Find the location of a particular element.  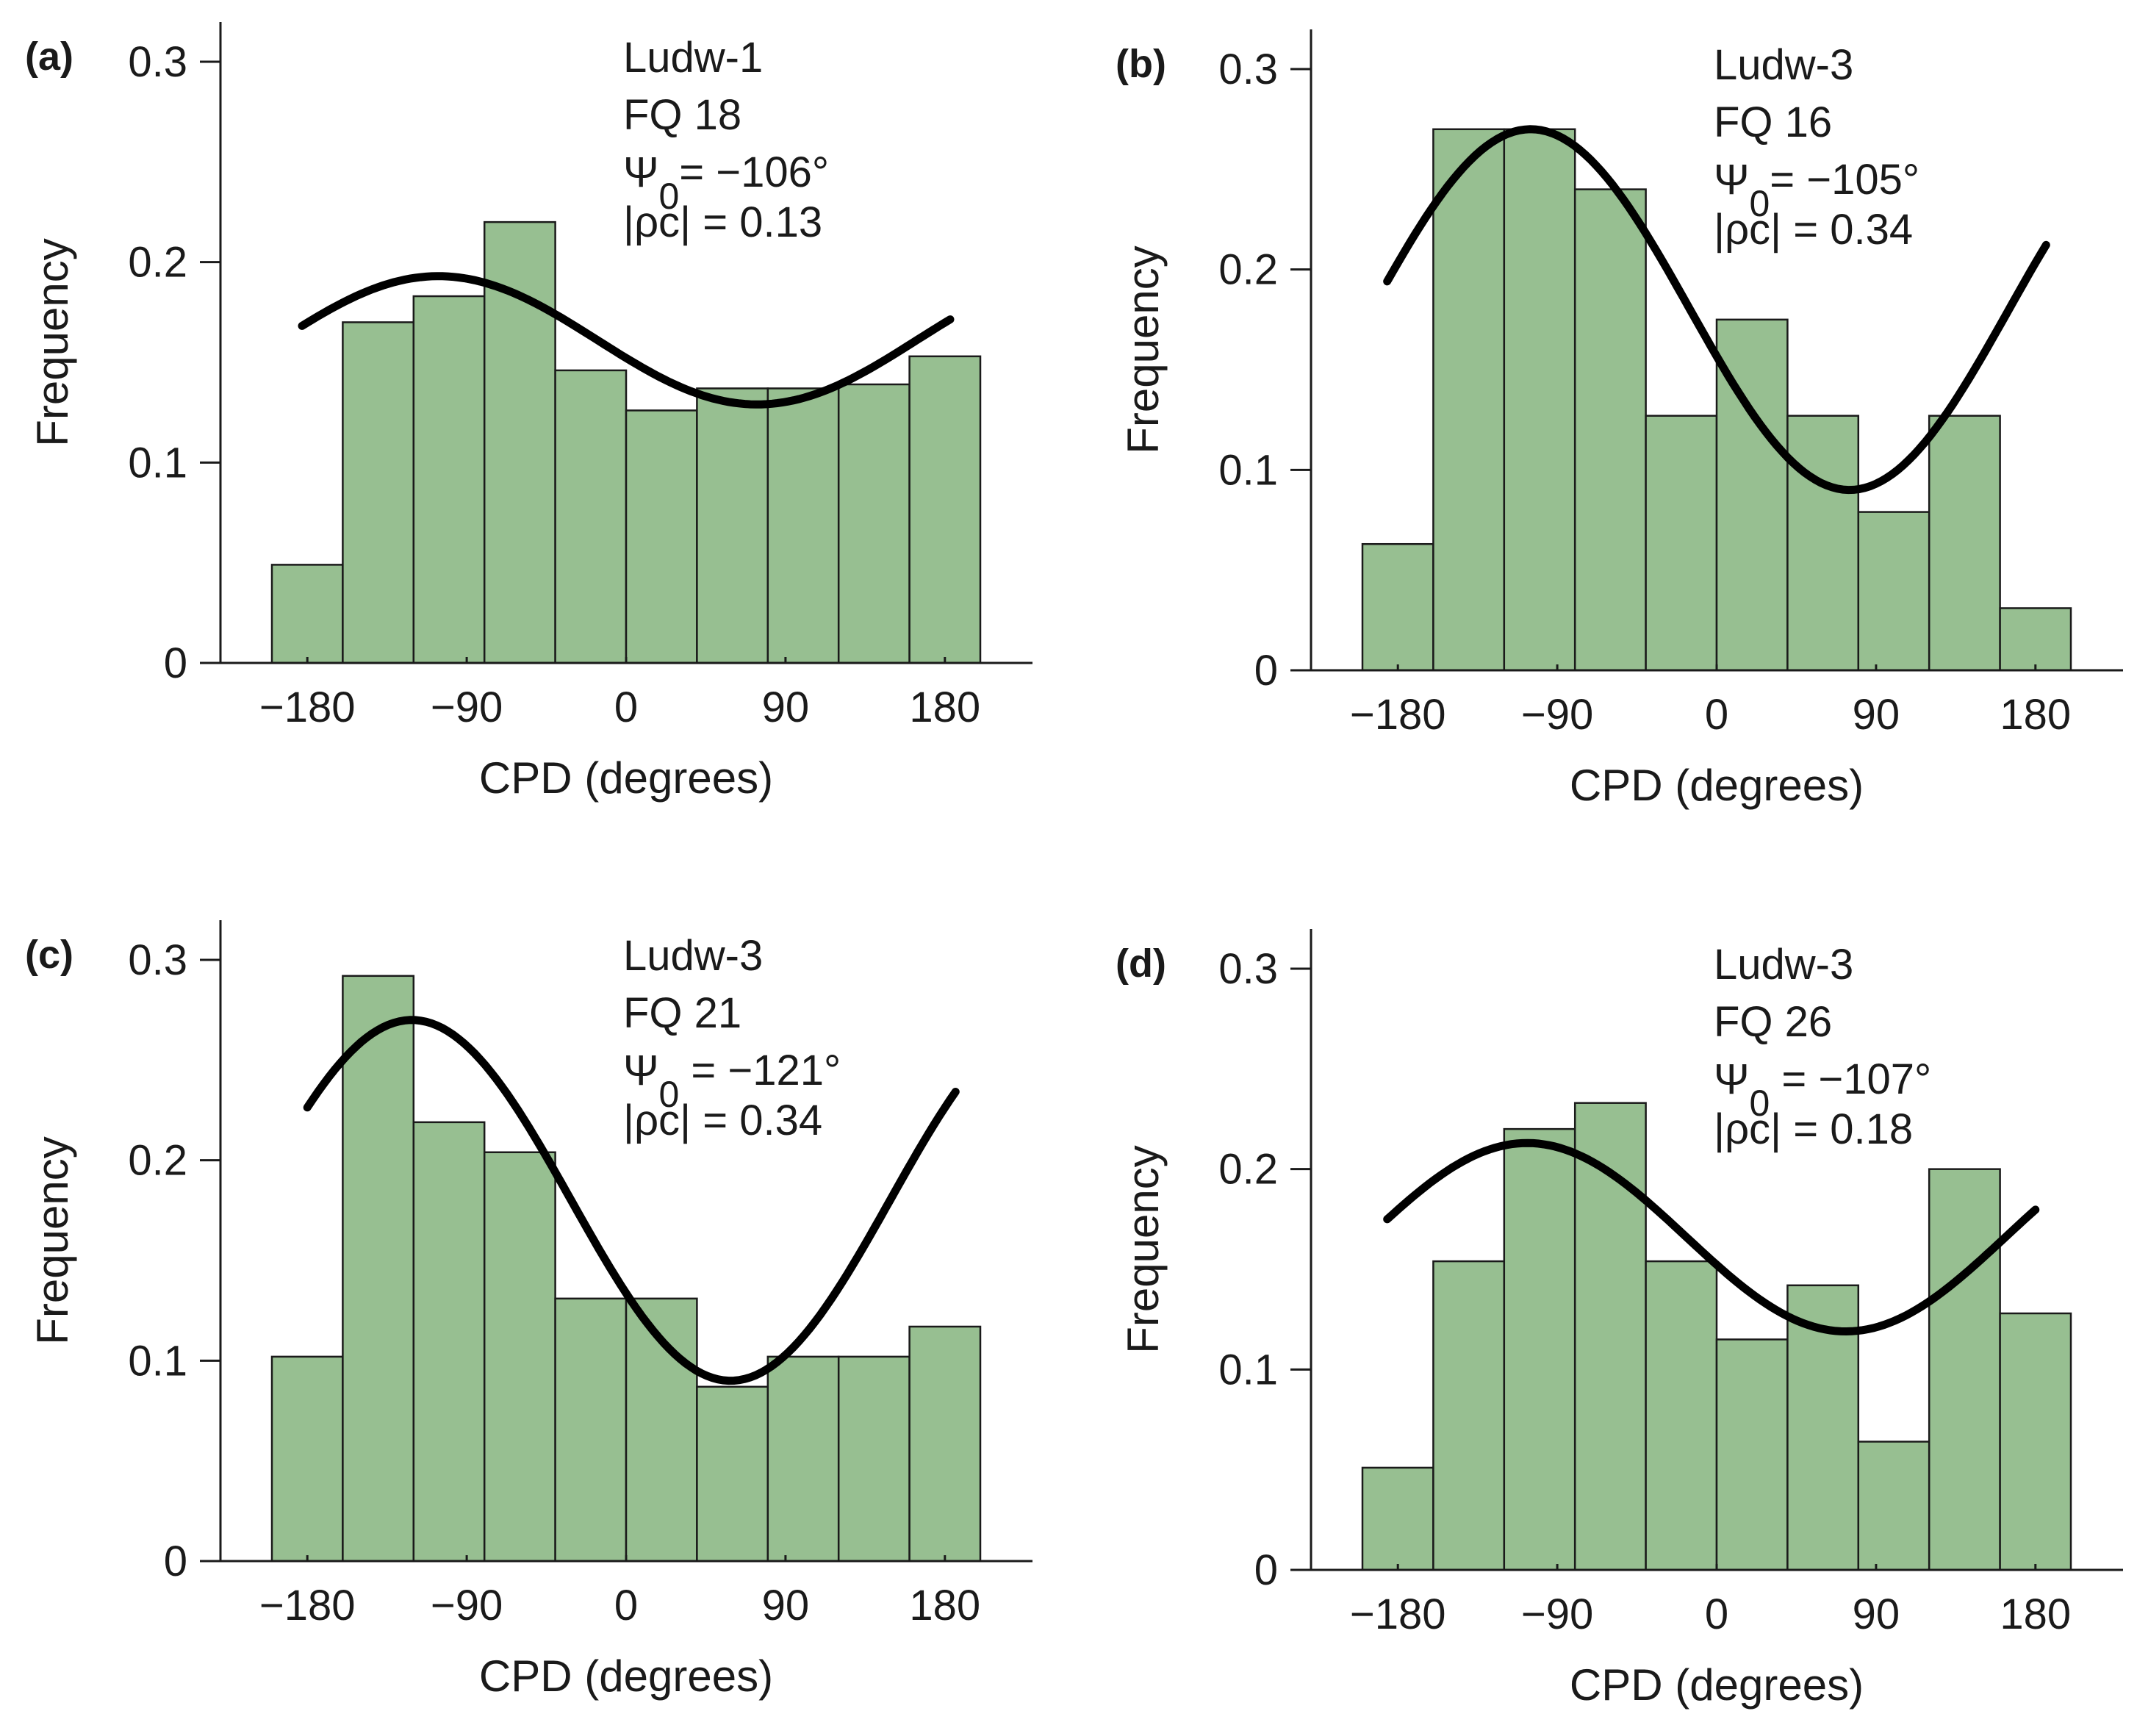

panel-label: (a) is located at coordinates (49, 57).